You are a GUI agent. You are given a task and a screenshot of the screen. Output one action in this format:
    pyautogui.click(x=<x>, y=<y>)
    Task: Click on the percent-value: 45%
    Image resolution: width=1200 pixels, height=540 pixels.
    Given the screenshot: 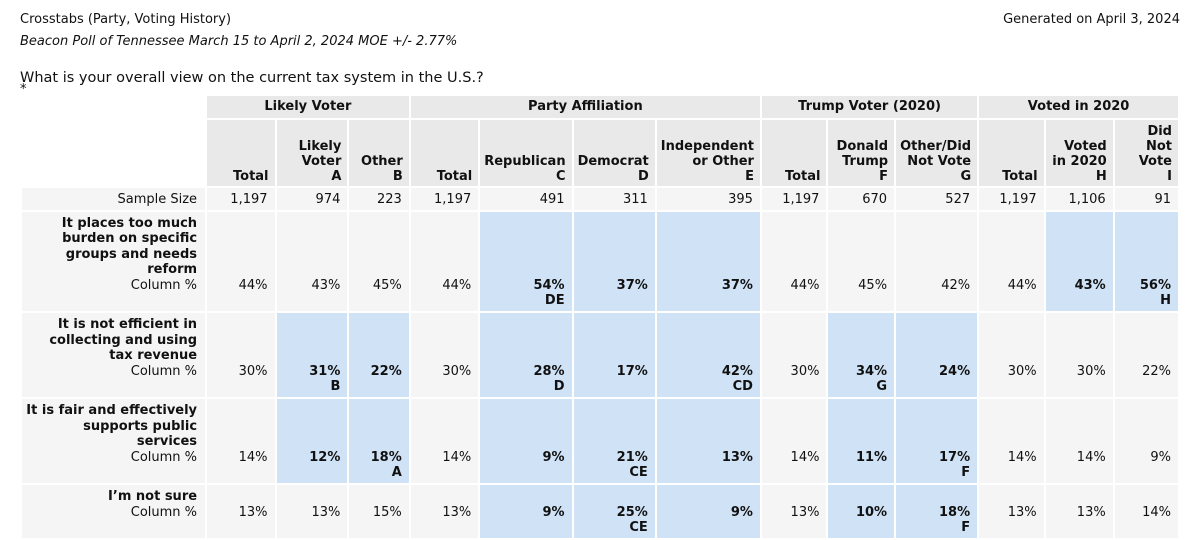 What is the action you would take?
    pyautogui.click(x=387, y=285)
    